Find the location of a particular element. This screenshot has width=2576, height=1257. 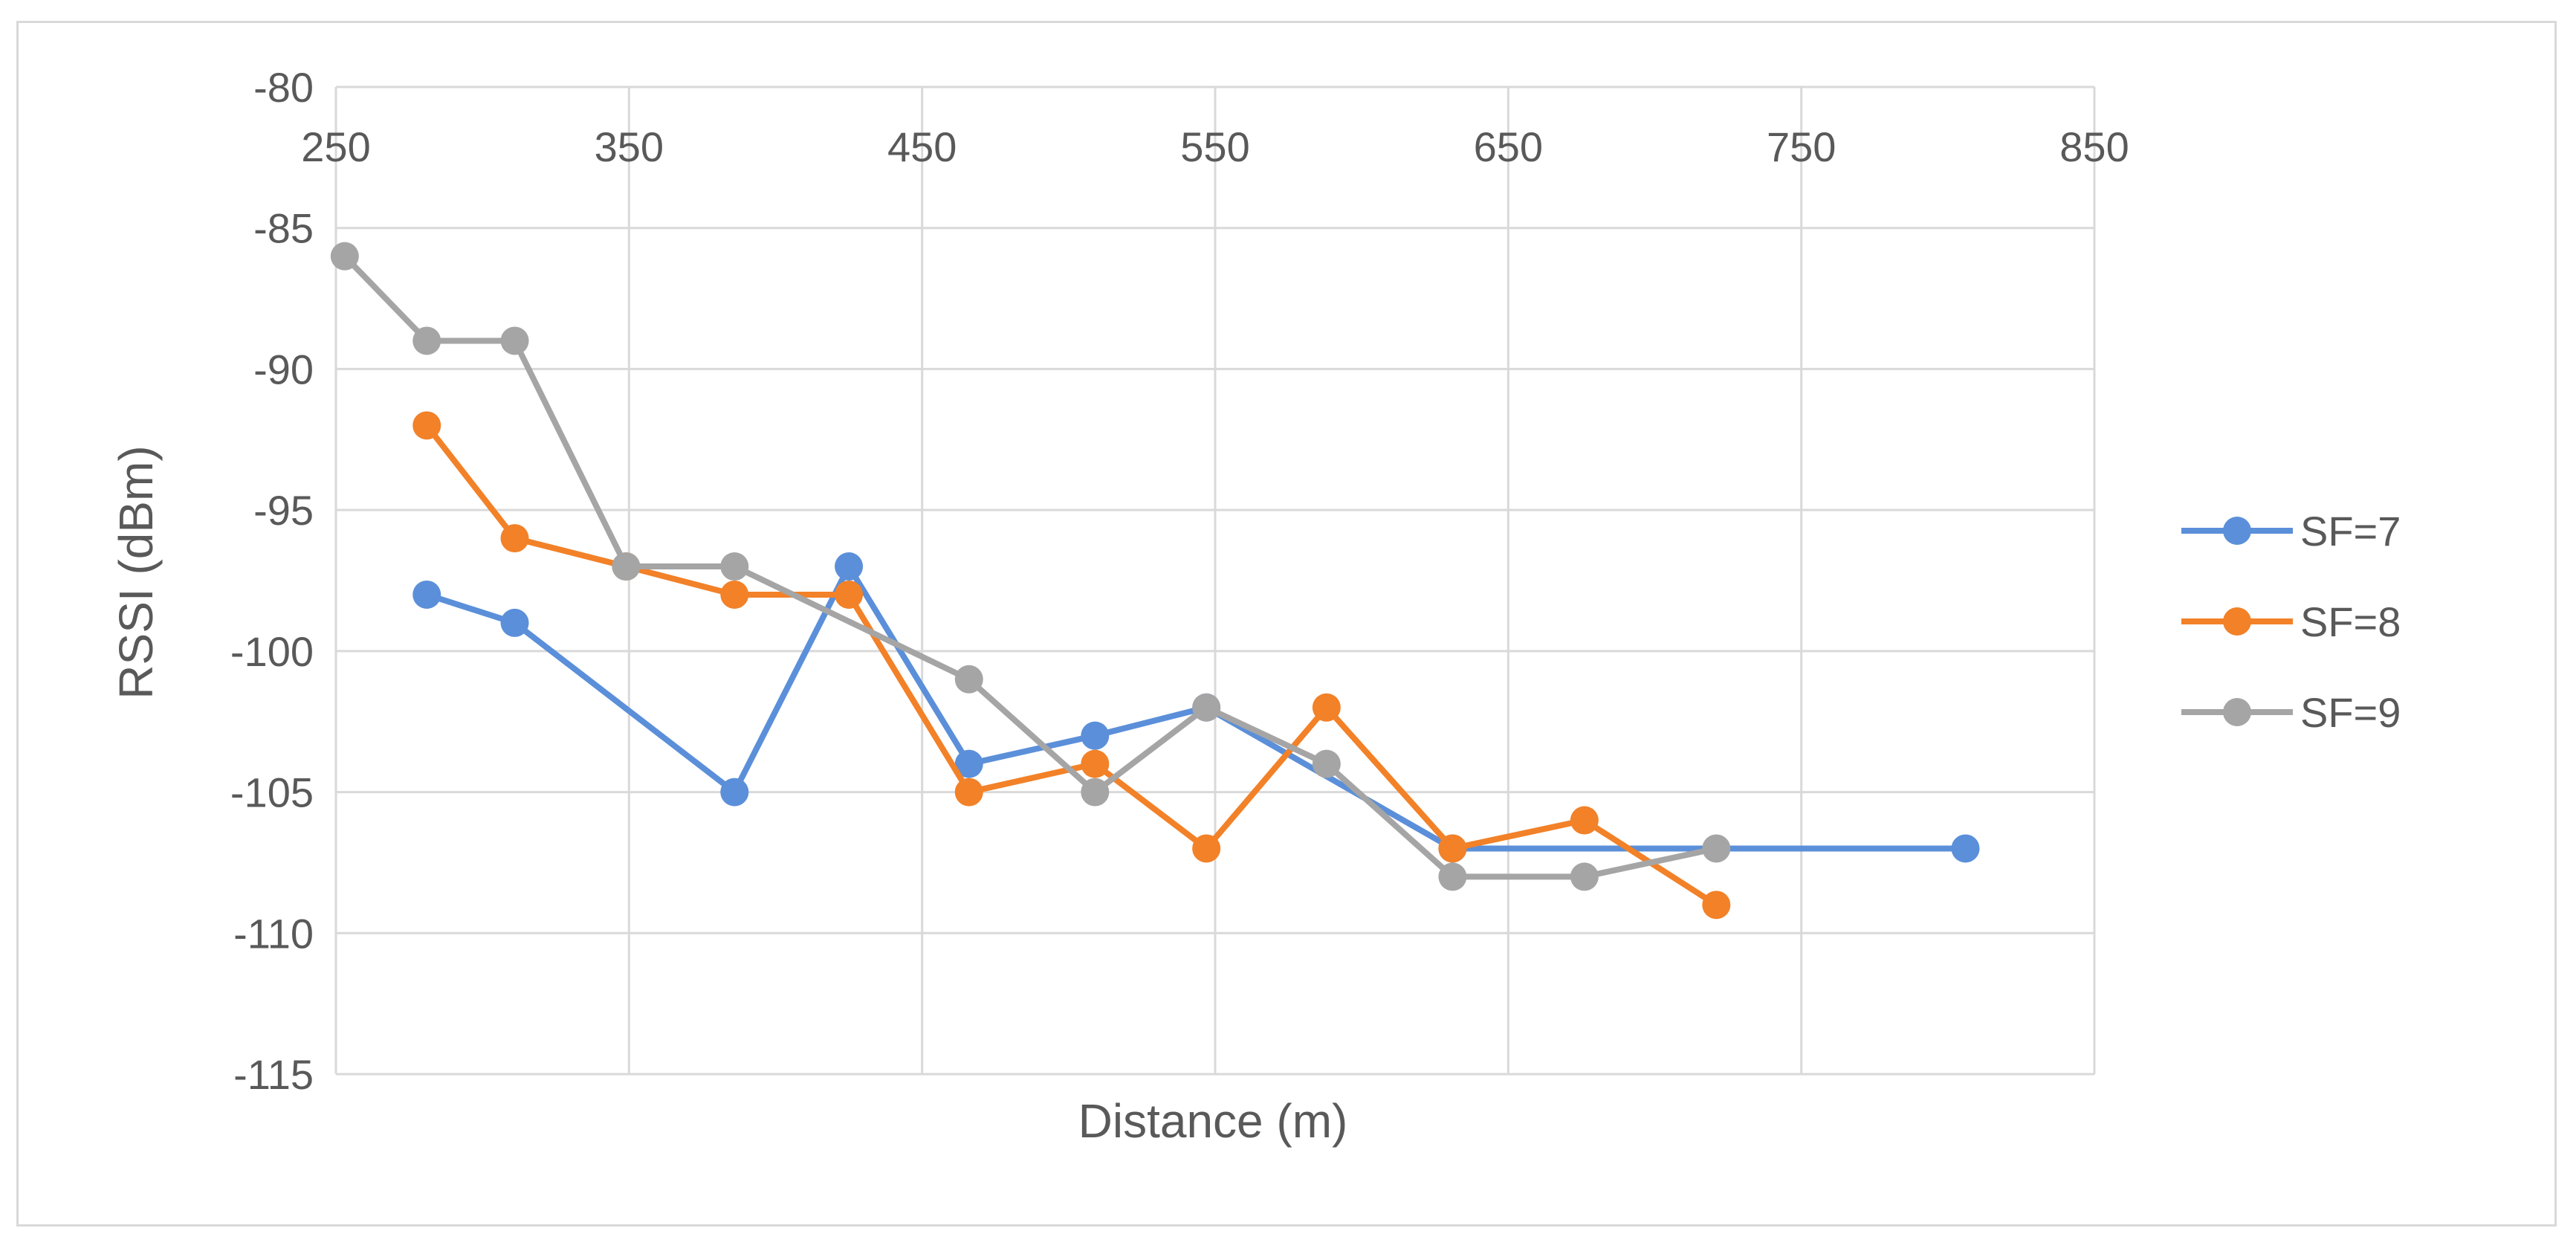

y-tick-label: -115 is located at coordinates (274, 1075).